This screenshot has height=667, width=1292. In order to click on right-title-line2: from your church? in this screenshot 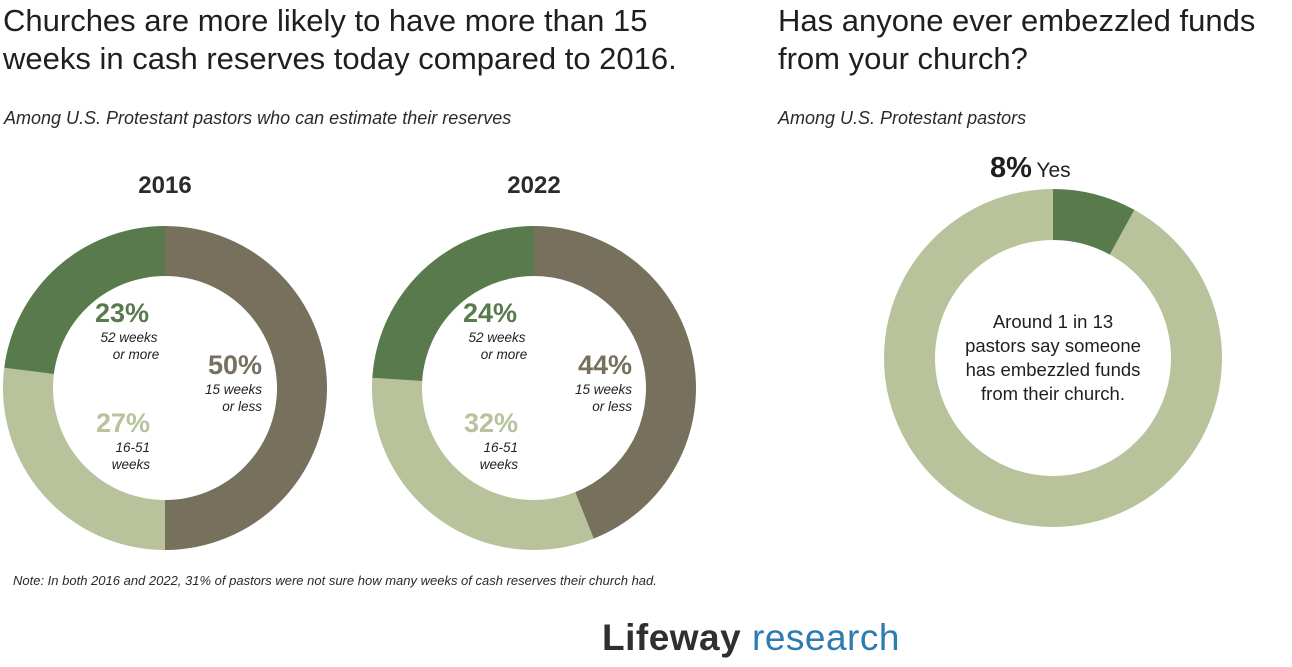, I will do `click(903, 58)`.